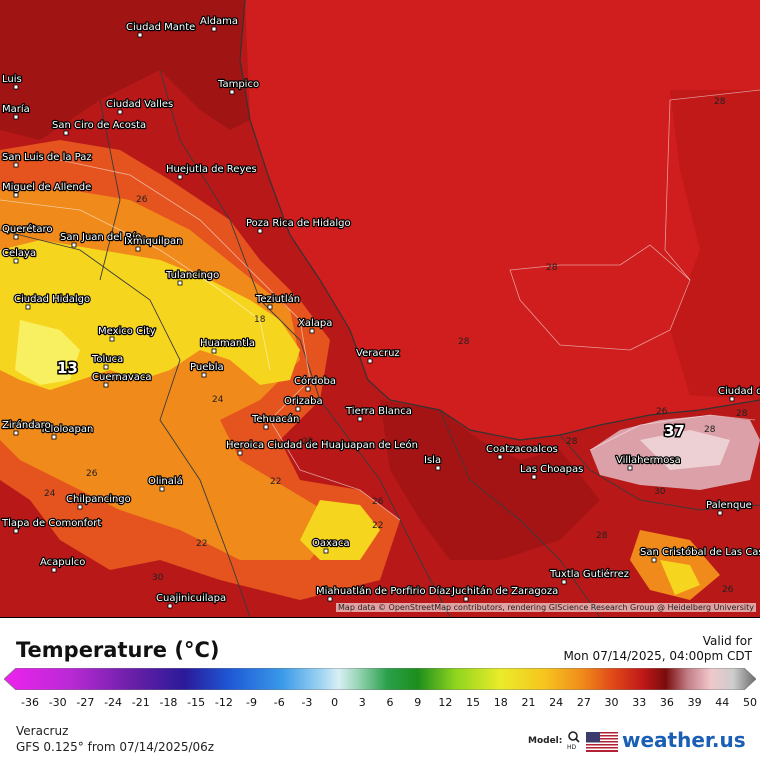  Describe the element at coordinates (168, 702) in the screenshot. I see `colorbar-tick-label: -18` at that location.